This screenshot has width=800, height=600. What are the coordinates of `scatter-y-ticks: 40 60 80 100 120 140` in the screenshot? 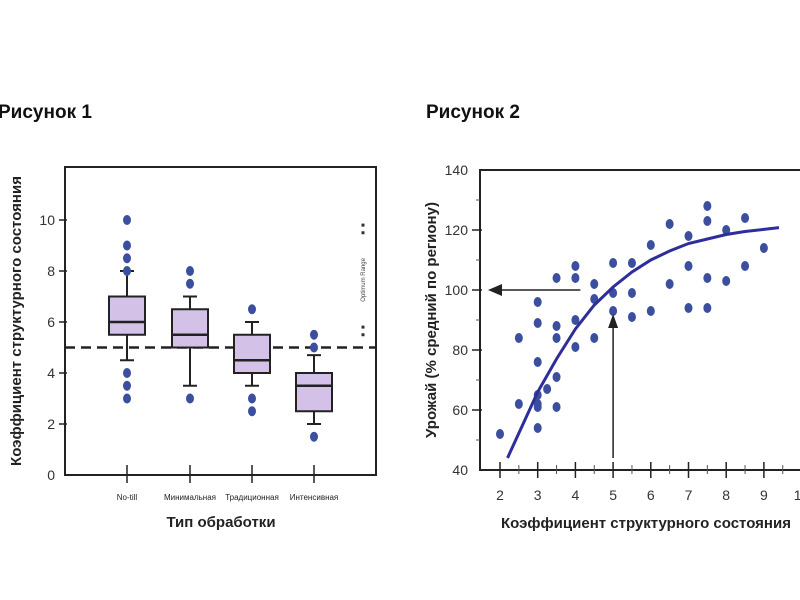 It's located at (463, 320).